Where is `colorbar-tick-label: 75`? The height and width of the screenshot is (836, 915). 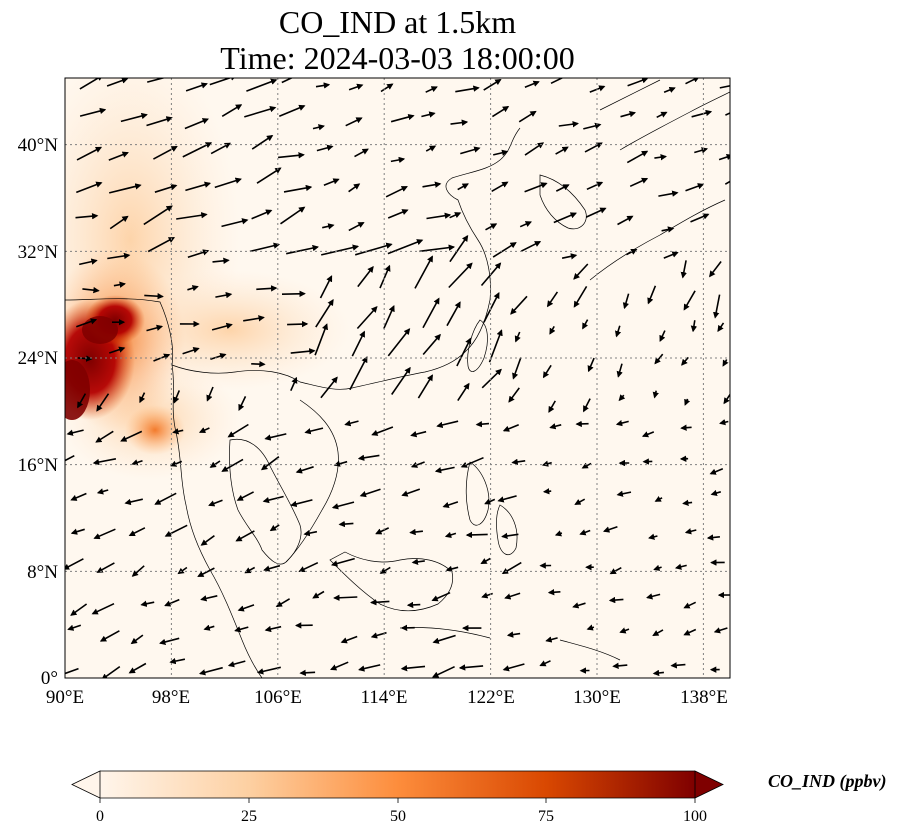
colorbar-tick-label: 75 is located at coordinates (546, 816).